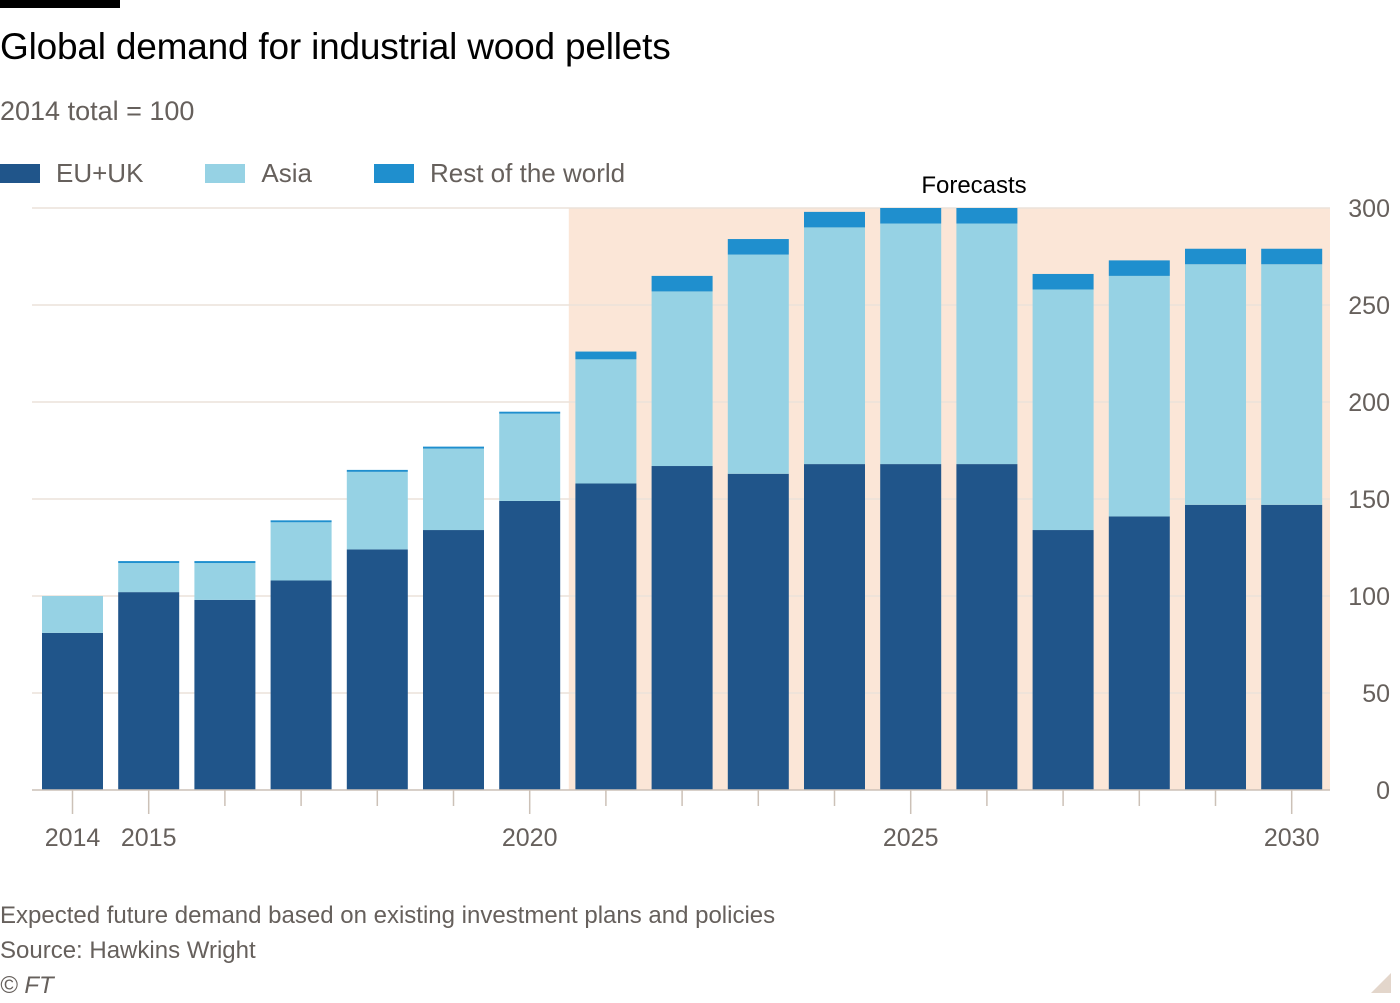 The height and width of the screenshot is (1003, 1400). I want to click on bar-segment-rest-of-the-world-2019, so click(453, 447).